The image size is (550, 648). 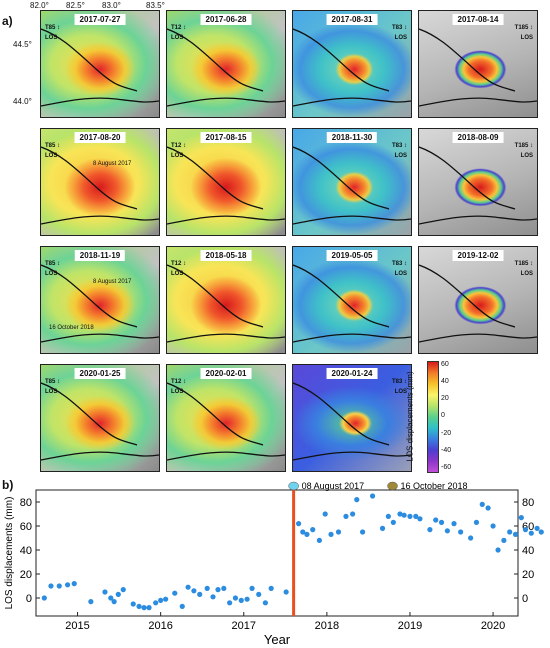 I want to click on tile-date-label: 2017-08-15, so click(x=226, y=137).